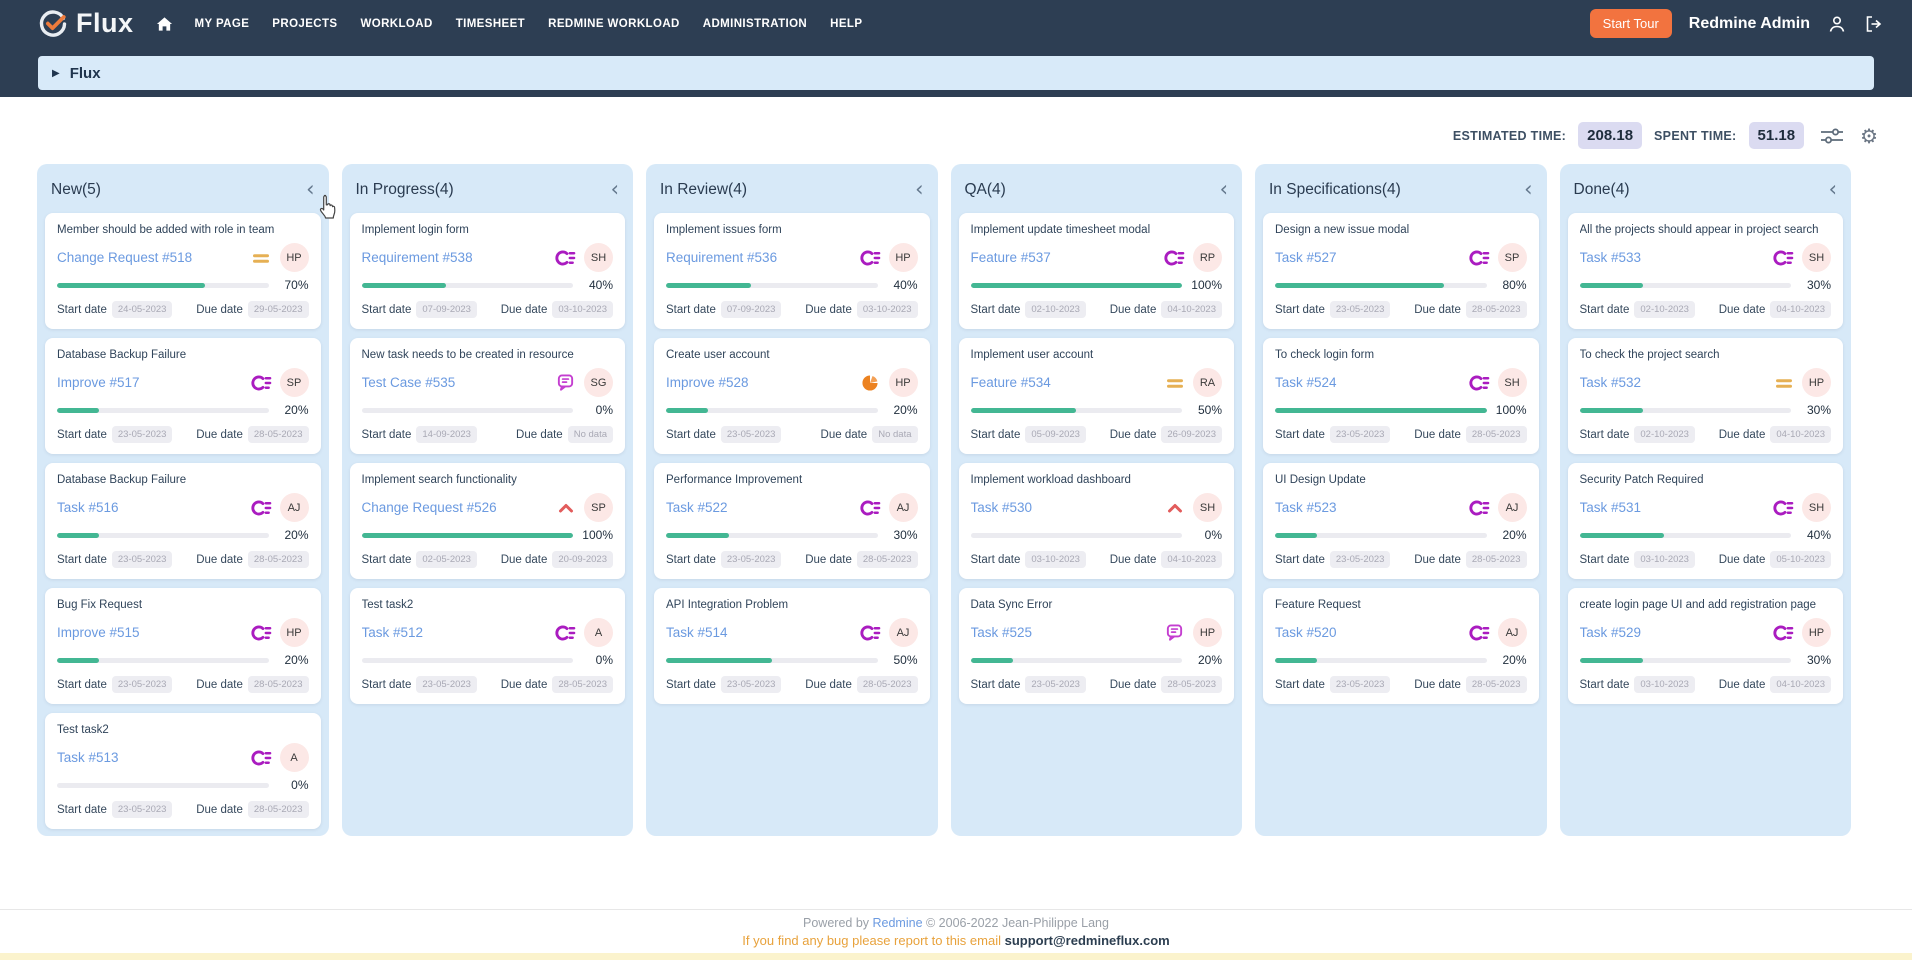 The height and width of the screenshot is (960, 1912). What do you see at coordinates (429, 507) in the screenshot?
I see `issue-link: Change Request #526` at bounding box center [429, 507].